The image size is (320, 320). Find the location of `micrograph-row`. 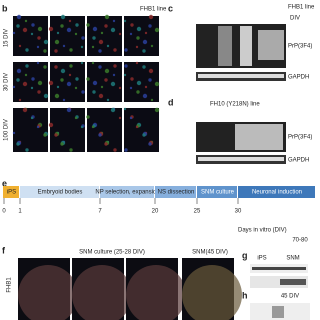

micrograph-row is located at coordinates (130, 289).